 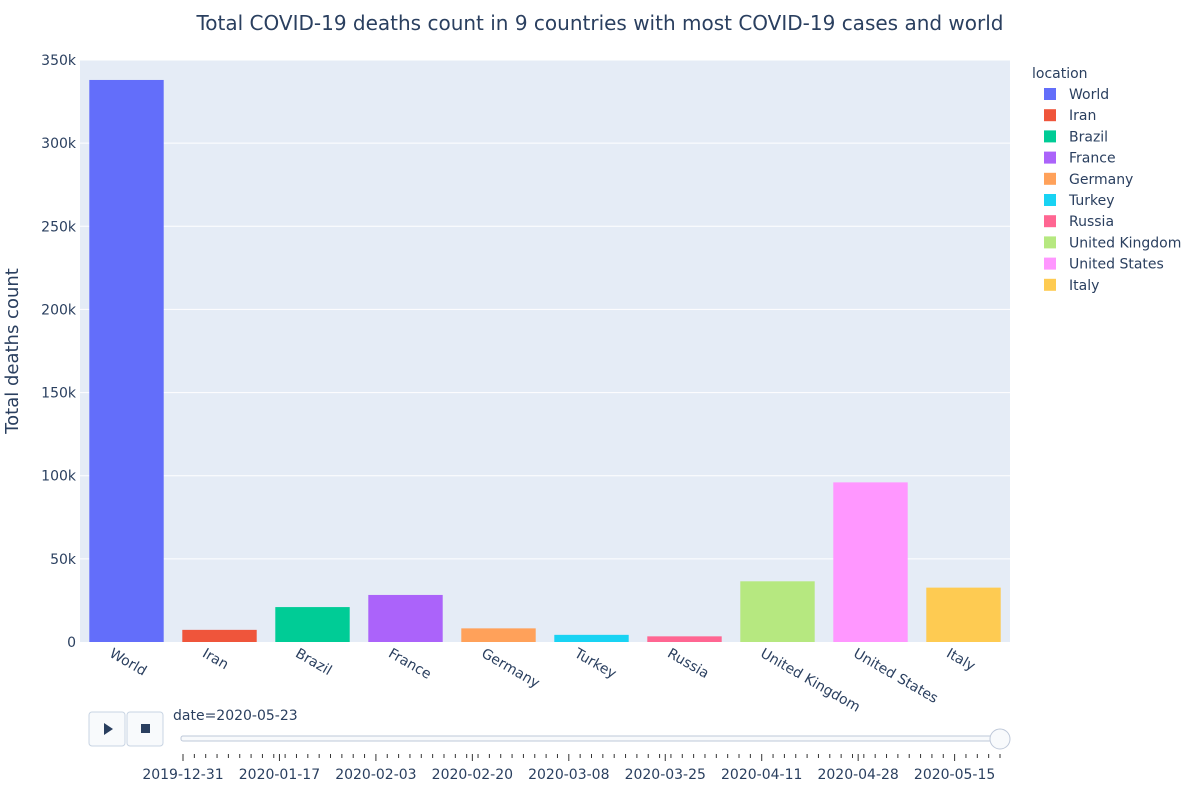 What do you see at coordinates (182, 775) in the screenshot?
I see `slider-tick-label: 2019-12-31` at bounding box center [182, 775].